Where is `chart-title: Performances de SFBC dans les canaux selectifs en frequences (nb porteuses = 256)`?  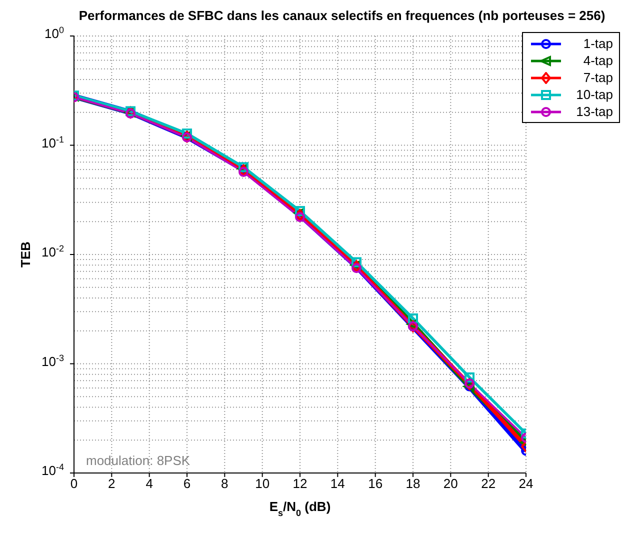 chart-title: Performances de SFBC dans les canaux selectifs en frequences (nb porteuses = 256) is located at coordinates (342, 15).